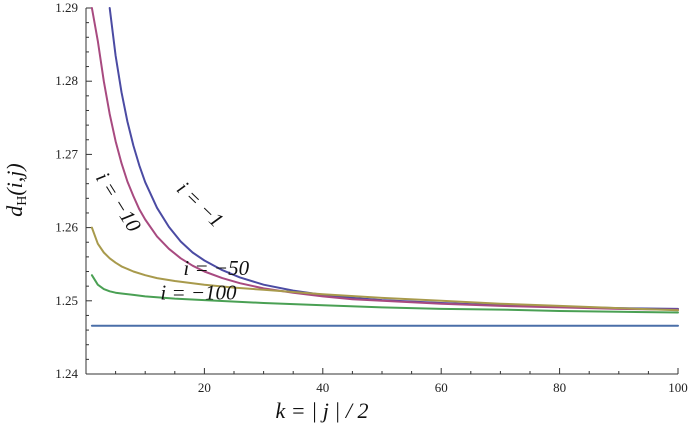  What do you see at coordinates (200, 204) in the screenshot?
I see `annotation-label: i = −1` at bounding box center [200, 204].